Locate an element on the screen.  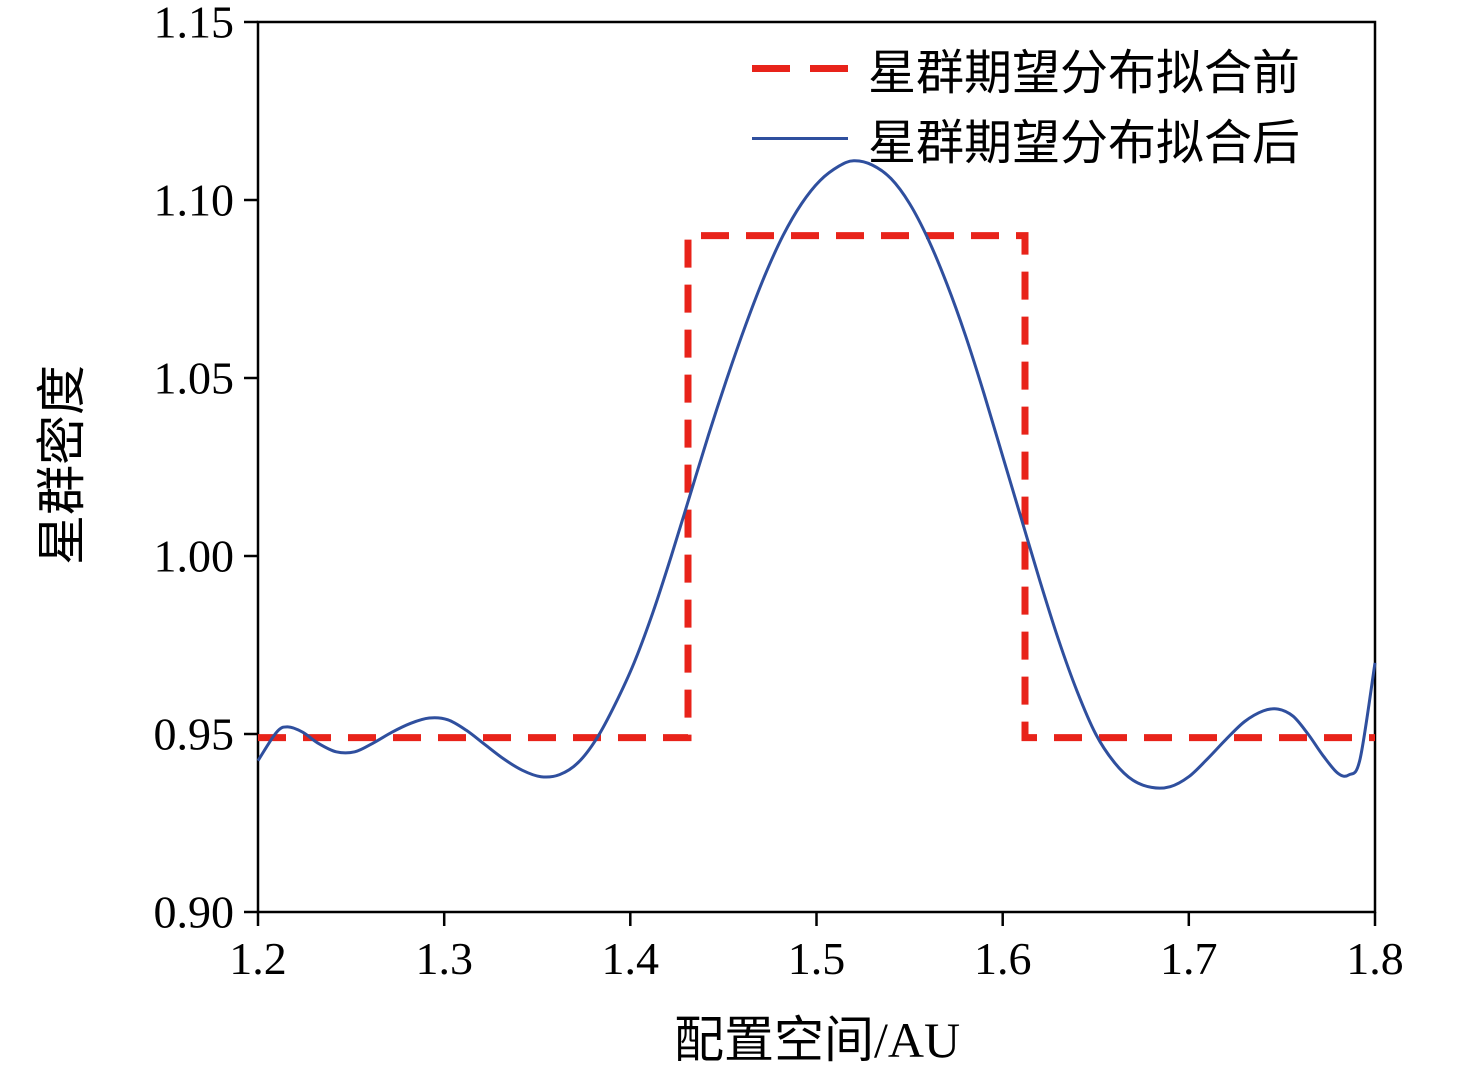
legend-item-before: 星群期望分布拟合前 is located at coordinates (1026, 68).